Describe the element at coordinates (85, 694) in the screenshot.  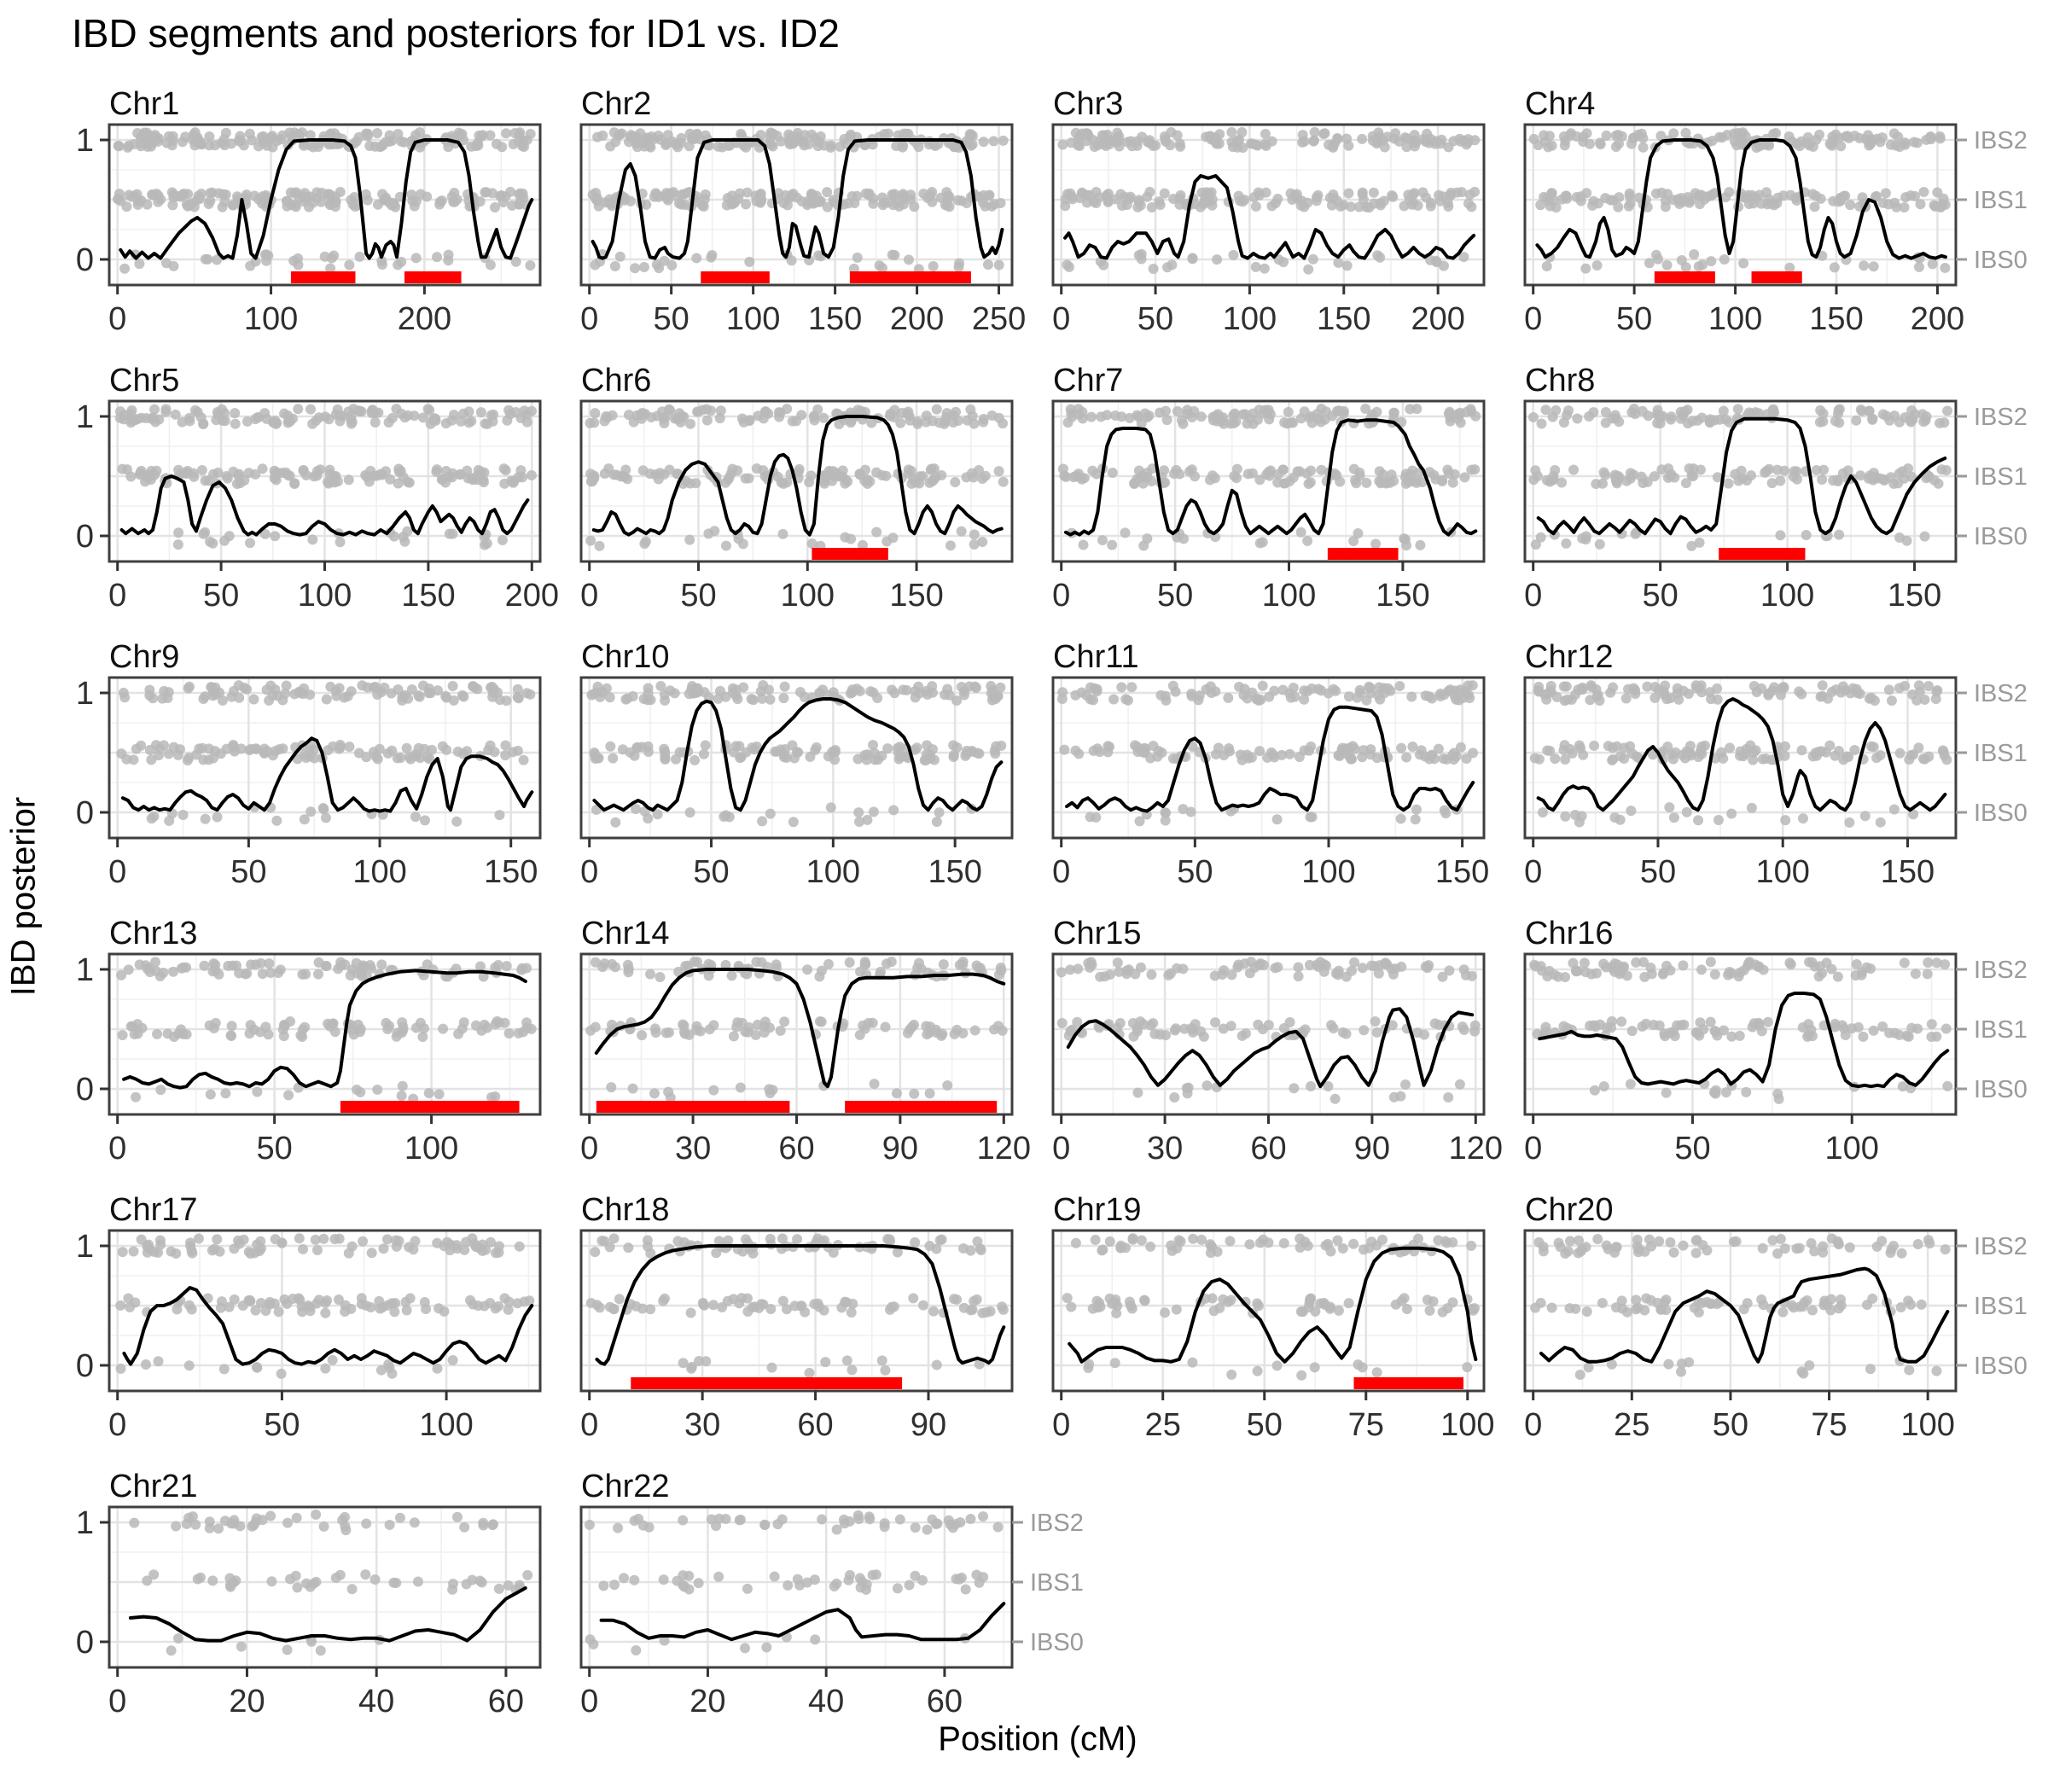
I see `y-tick-label: 1` at that location.